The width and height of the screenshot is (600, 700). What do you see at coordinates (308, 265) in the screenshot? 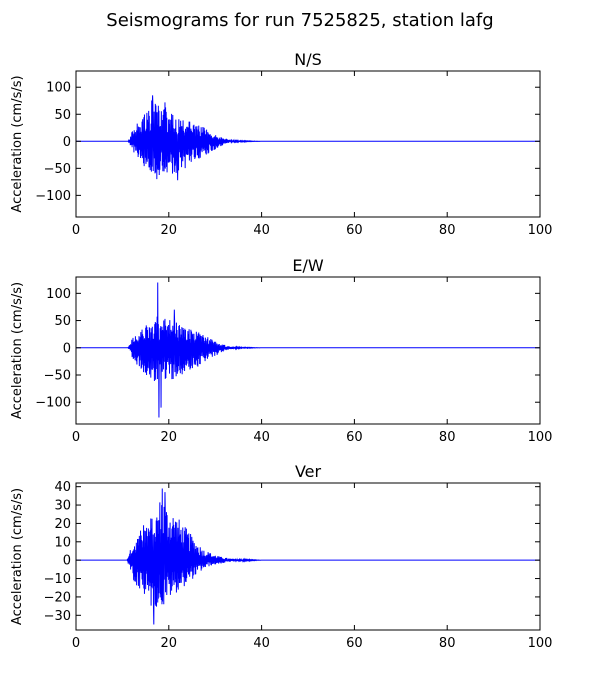
I see `subplot-title: E/W` at bounding box center [308, 265].